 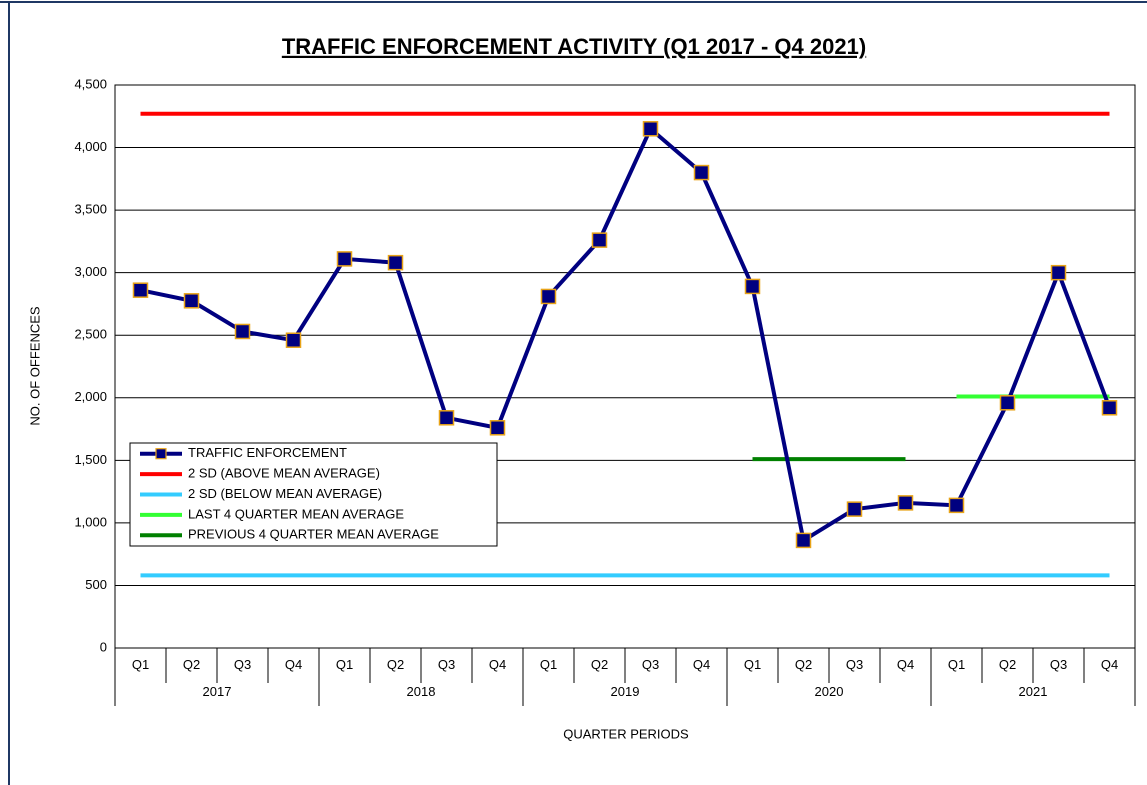 What do you see at coordinates (829, 691) in the screenshot?
I see `year-label: 2020` at bounding box center [829, 691].